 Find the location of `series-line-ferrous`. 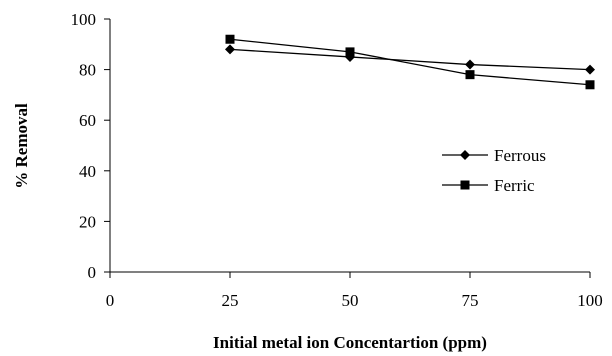

series-line-ferrous is located at coordinates (410, 59).